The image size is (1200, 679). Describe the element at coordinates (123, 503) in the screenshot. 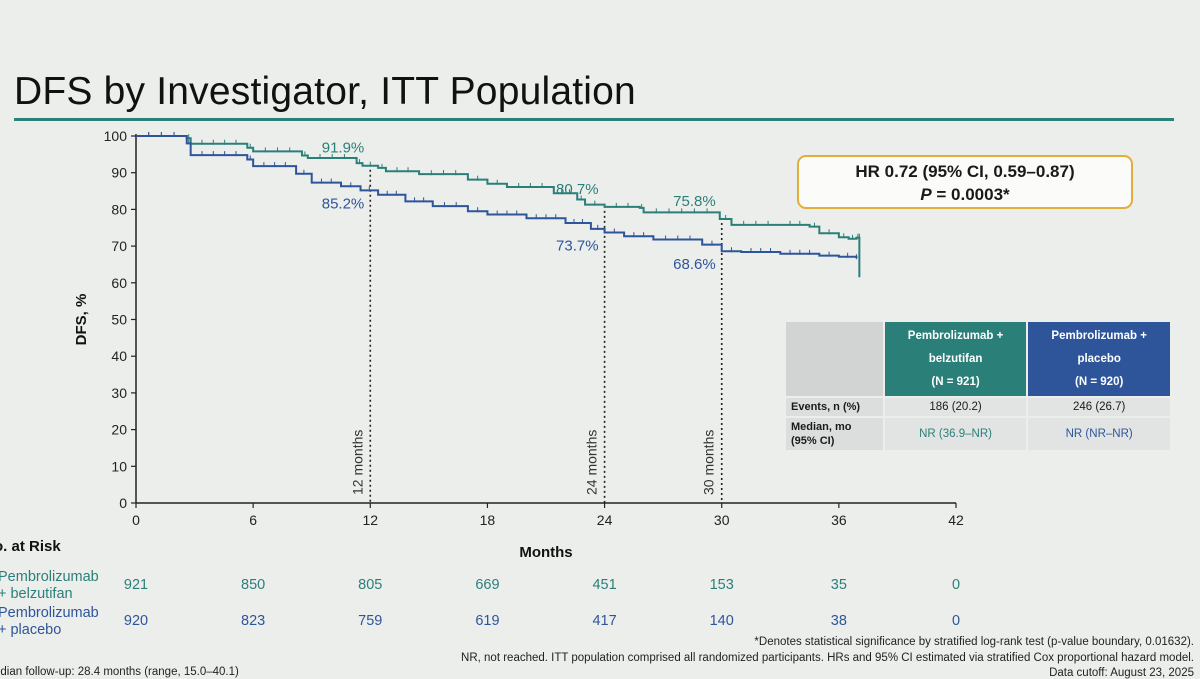

I see `y-tick-label: 0` at that location.